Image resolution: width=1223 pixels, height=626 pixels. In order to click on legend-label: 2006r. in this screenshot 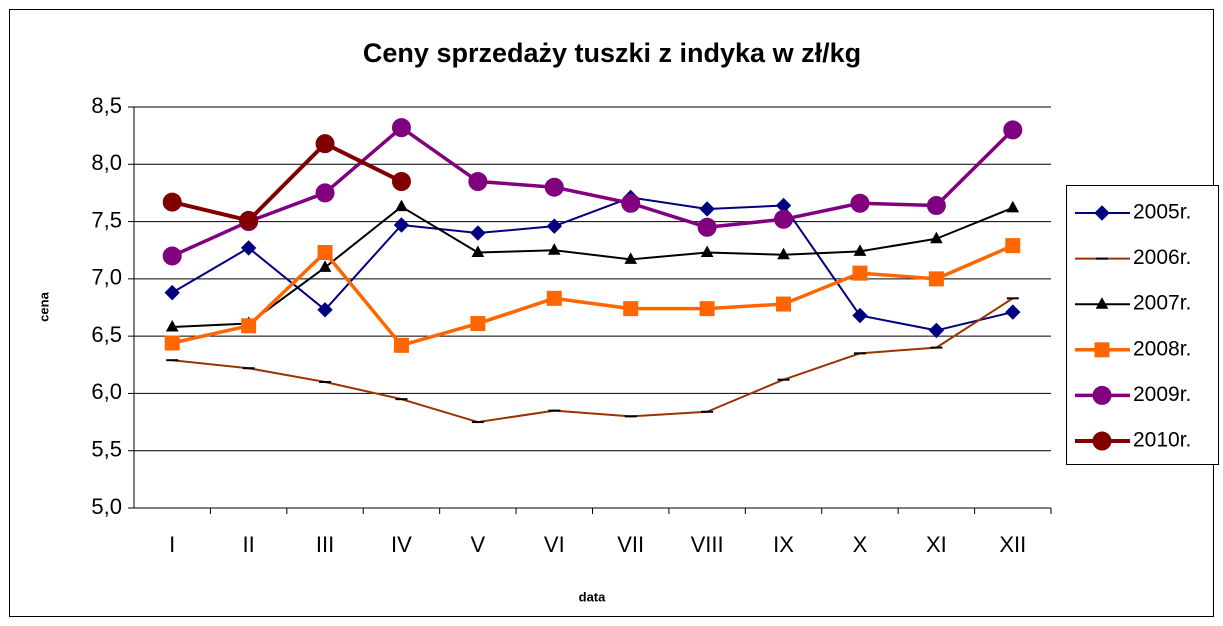, I will do `click(1162, 257)`.